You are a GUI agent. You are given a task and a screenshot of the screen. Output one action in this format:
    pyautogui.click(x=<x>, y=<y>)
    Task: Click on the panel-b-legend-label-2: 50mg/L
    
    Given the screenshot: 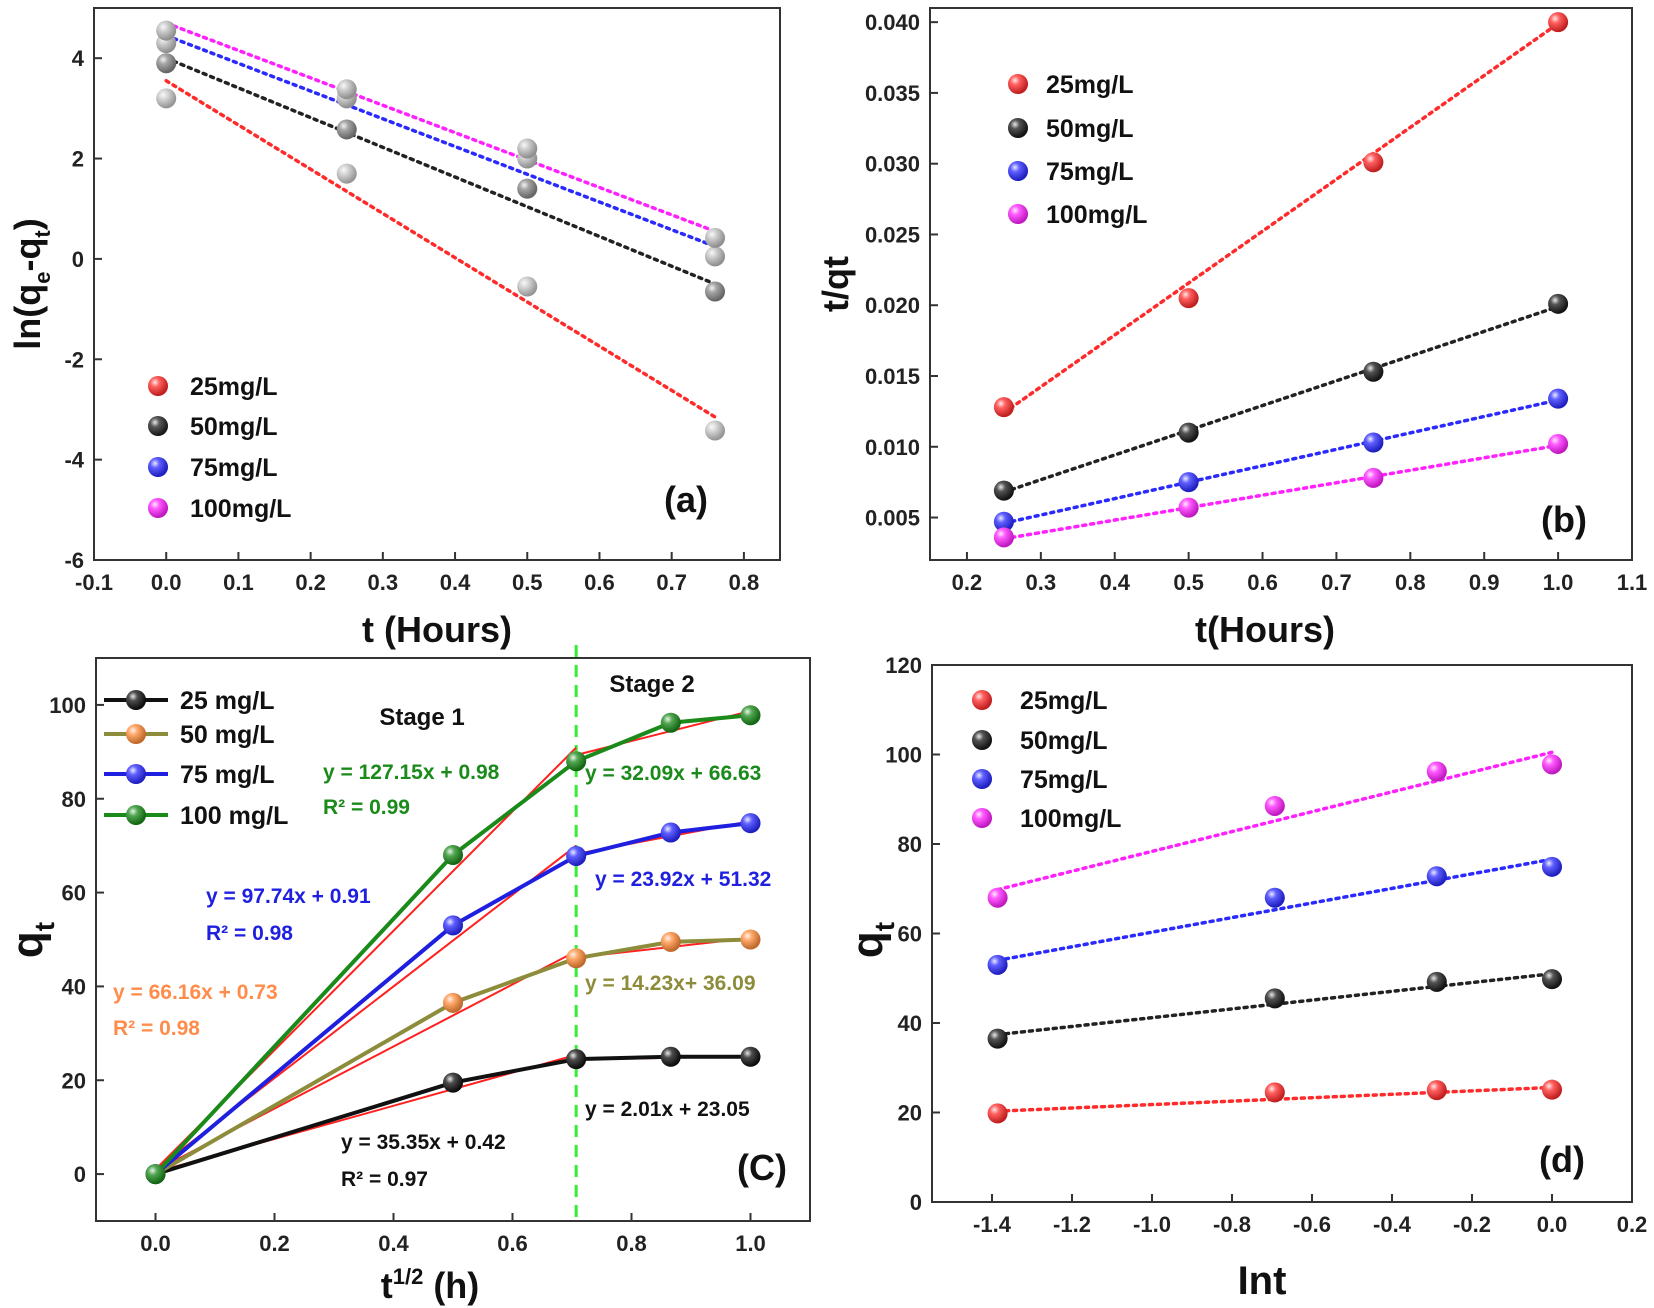 What is the action you would take?
    pyautogui.click(x=1090, y=129)
    